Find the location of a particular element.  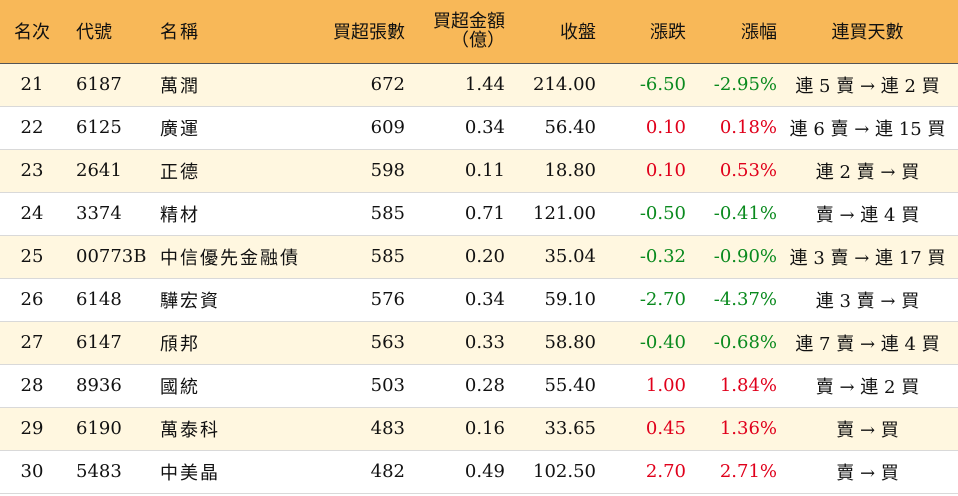

name-cell: 中信優先金融債 is located at coordinates (230, 258).